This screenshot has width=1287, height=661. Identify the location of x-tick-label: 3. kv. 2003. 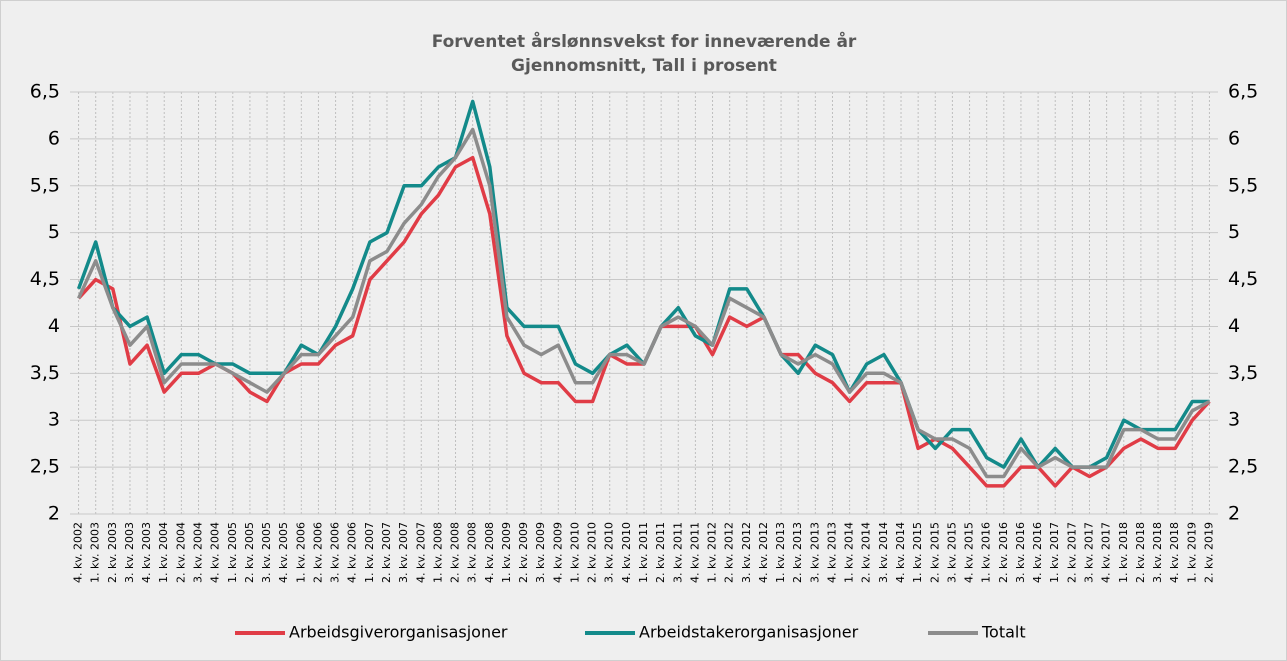
(129, 552).